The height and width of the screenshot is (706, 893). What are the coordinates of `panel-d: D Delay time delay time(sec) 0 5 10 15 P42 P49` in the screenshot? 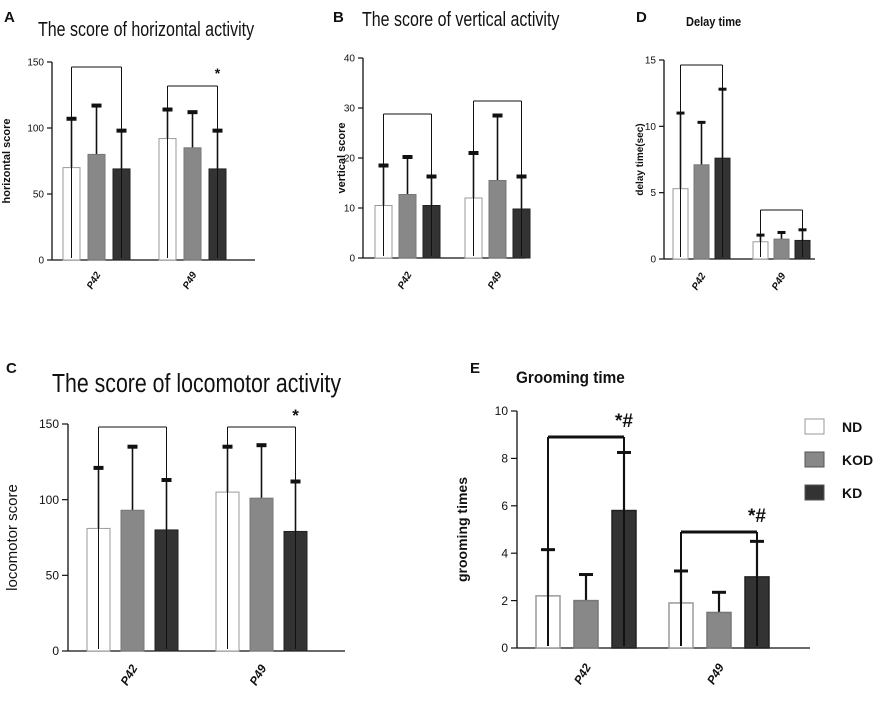 It's located at (725, 150).